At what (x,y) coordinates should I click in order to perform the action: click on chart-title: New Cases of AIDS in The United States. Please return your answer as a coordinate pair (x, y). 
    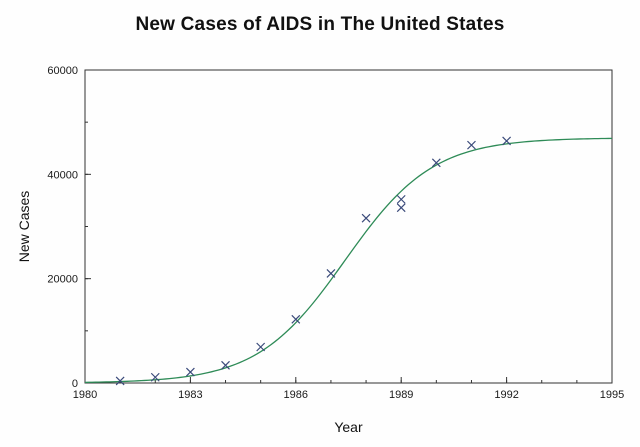
    Looking at the image, I should click on (320, 24).